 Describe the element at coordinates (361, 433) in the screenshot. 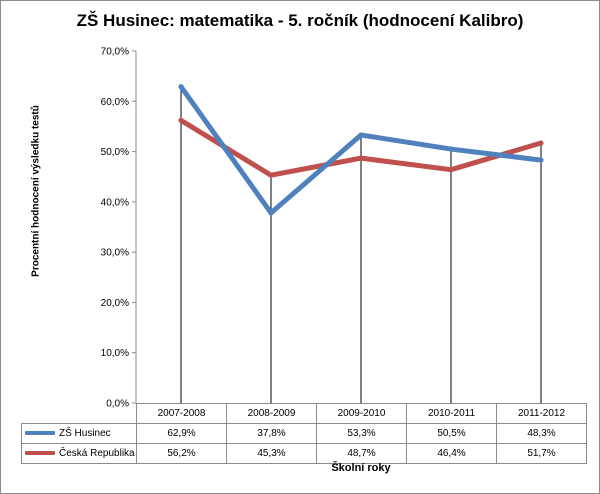

I see `data-label: 53,3%` at that location.